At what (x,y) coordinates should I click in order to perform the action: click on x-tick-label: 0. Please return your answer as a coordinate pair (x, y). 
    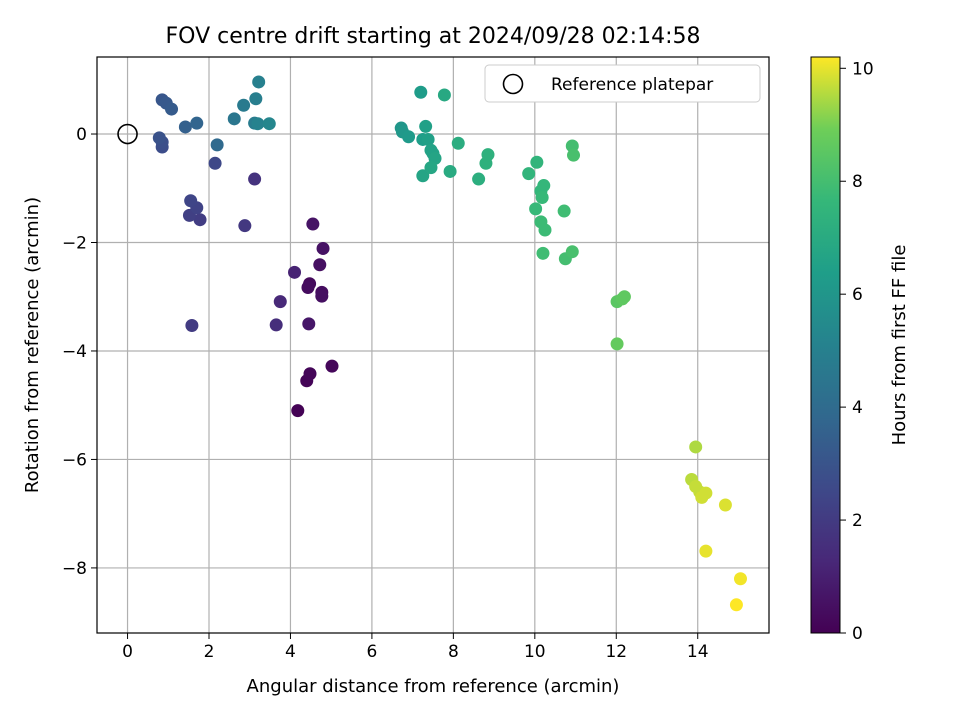
    Looking at the image, I should click on (127, 652).